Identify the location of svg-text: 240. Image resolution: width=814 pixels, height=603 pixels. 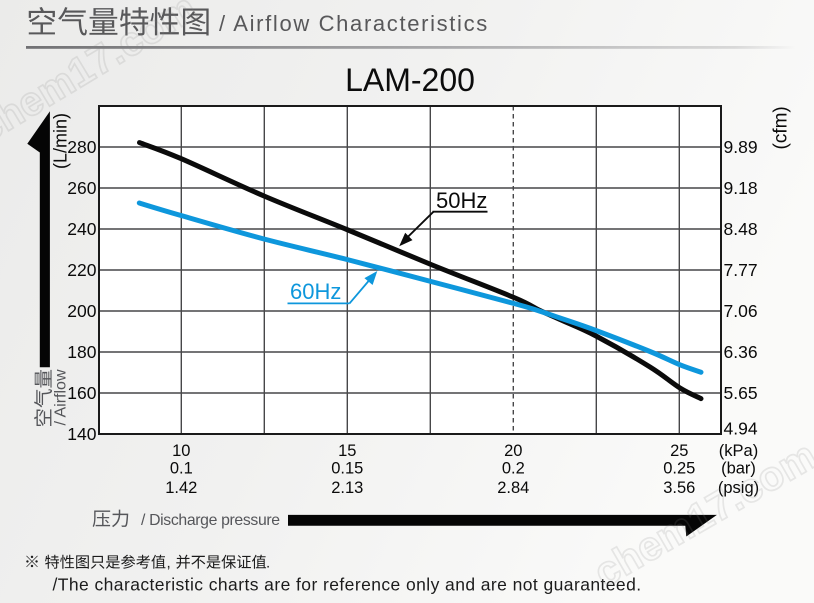
(81, 229).